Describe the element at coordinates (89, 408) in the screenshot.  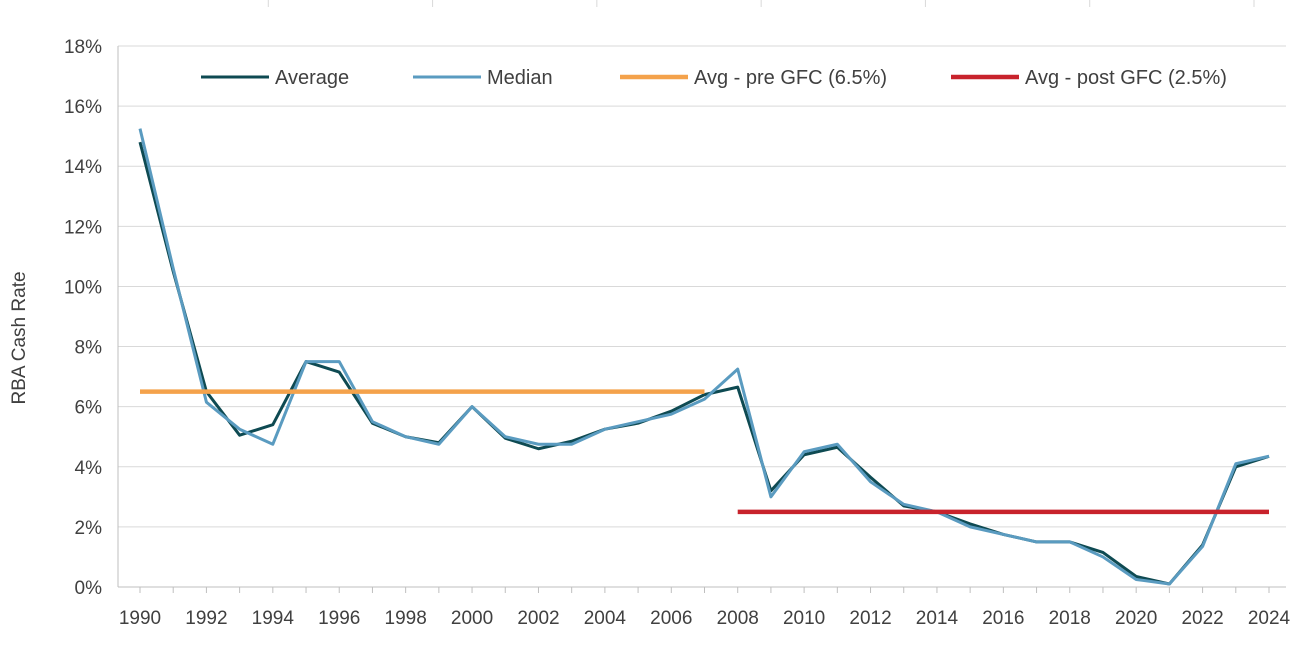
I see `y-tick-label: 6%` at that location.